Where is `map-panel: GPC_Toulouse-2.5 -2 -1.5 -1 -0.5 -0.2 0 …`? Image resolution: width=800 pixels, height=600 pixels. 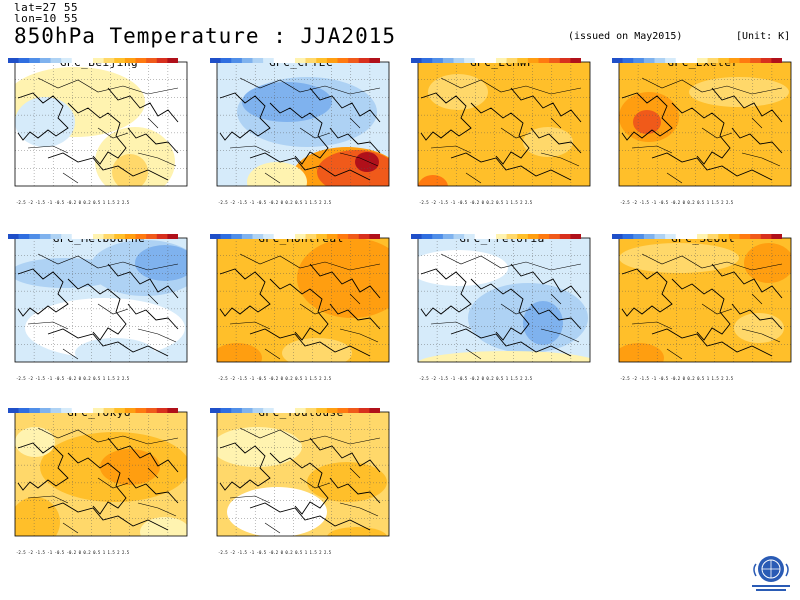 map-panel: GPC_Toulouse-2.5 -2 -1.5 -1 -0.5 -0.2 0 … is located at coordinates (301, 482).